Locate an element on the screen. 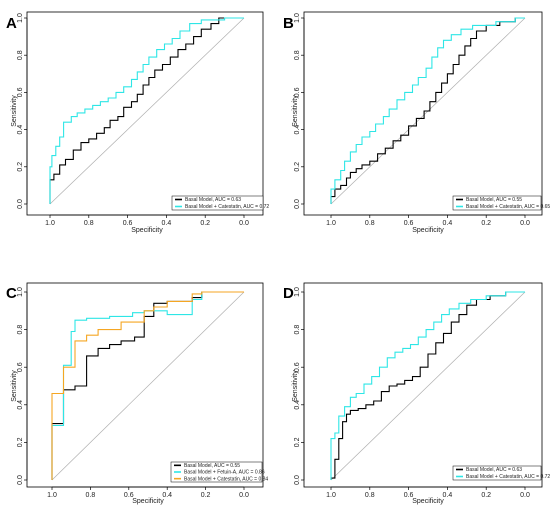 This screenshot has width=550, height=521. panel-letter: D is located at coordinates (288, 293).